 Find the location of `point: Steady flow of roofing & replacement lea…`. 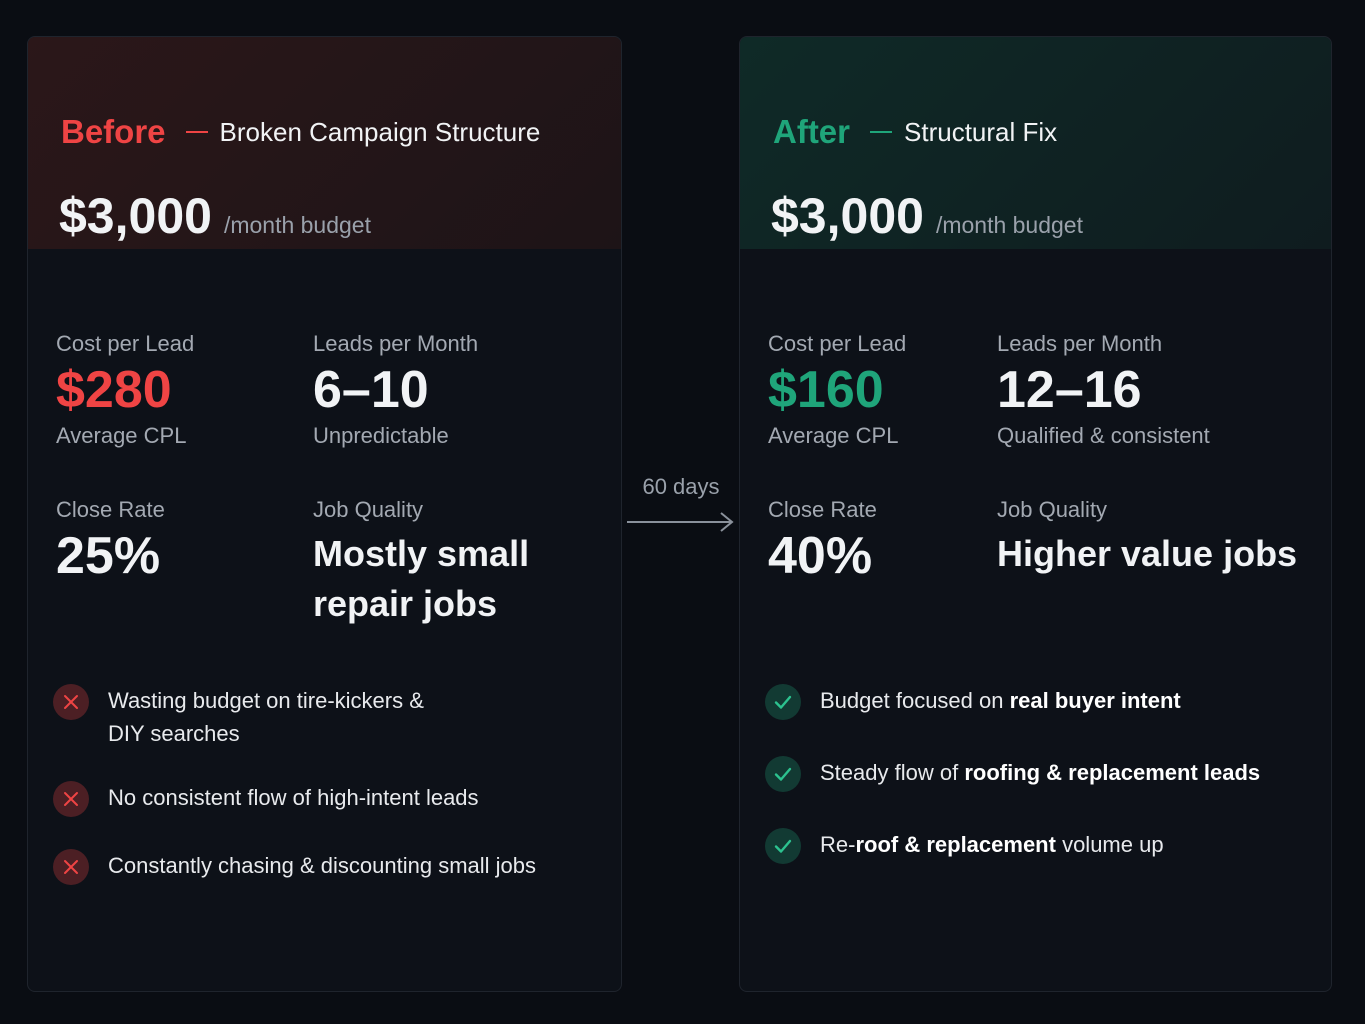

point: Steady flow of roofing & replacement lea… is located at coordinates (1037, 774).